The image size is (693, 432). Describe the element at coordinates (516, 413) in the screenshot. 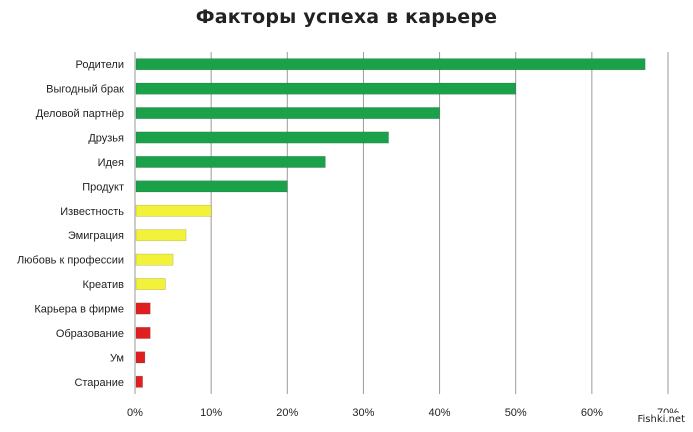

I see `x-tick-label-5: 50%` at that location.